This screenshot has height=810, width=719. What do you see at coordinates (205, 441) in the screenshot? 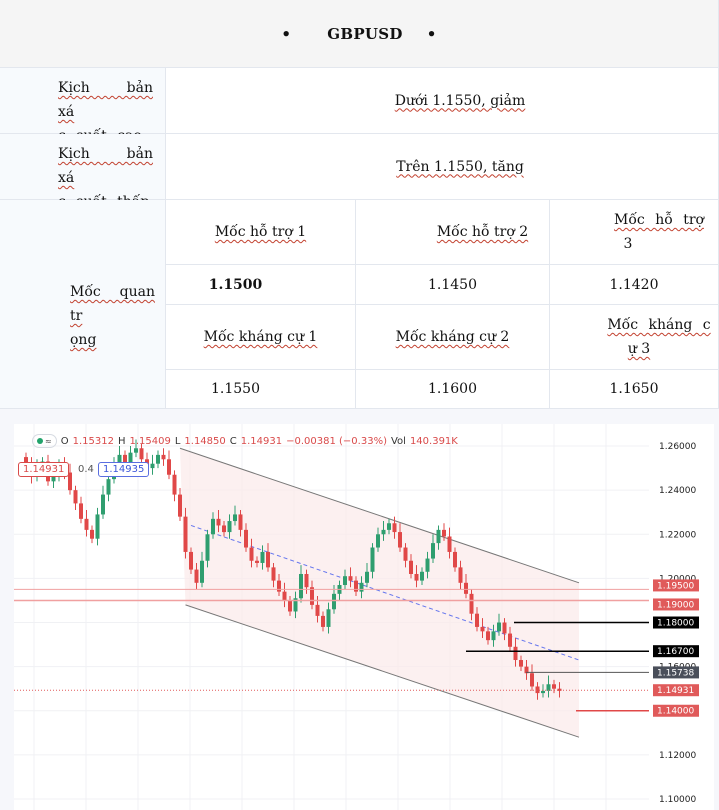
I see `low-value: 1.14850` at bounding box center [205, 441].